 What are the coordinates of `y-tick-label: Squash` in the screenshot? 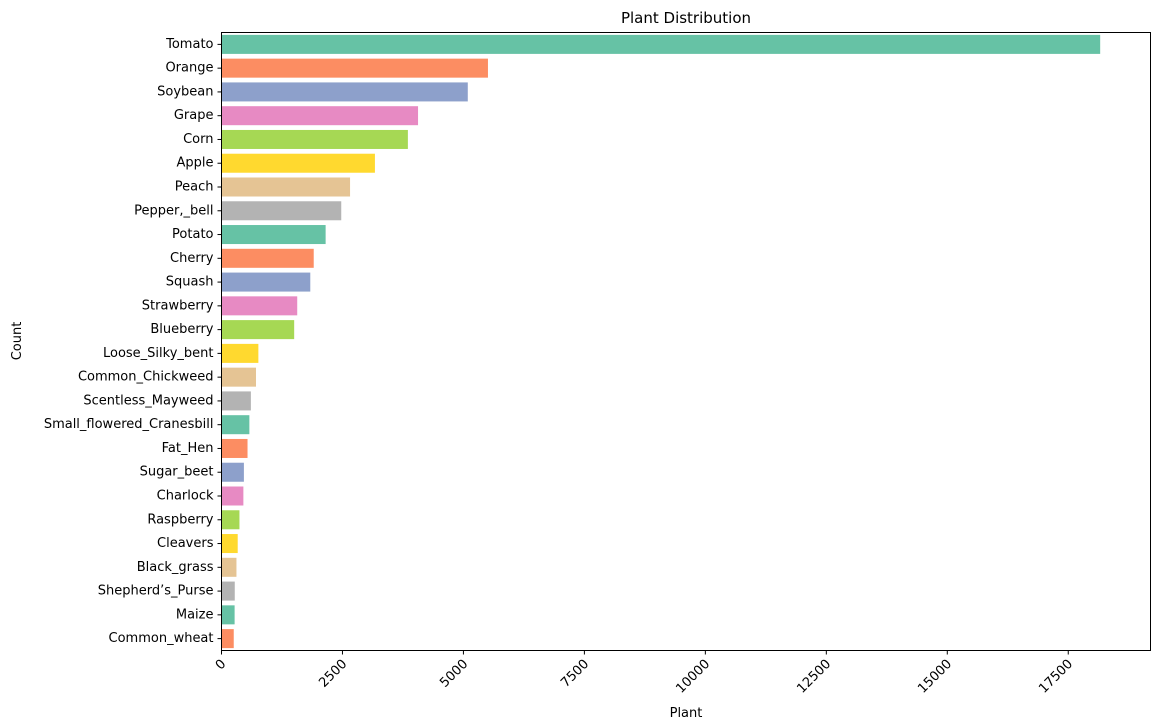 It's located at (190, 282).